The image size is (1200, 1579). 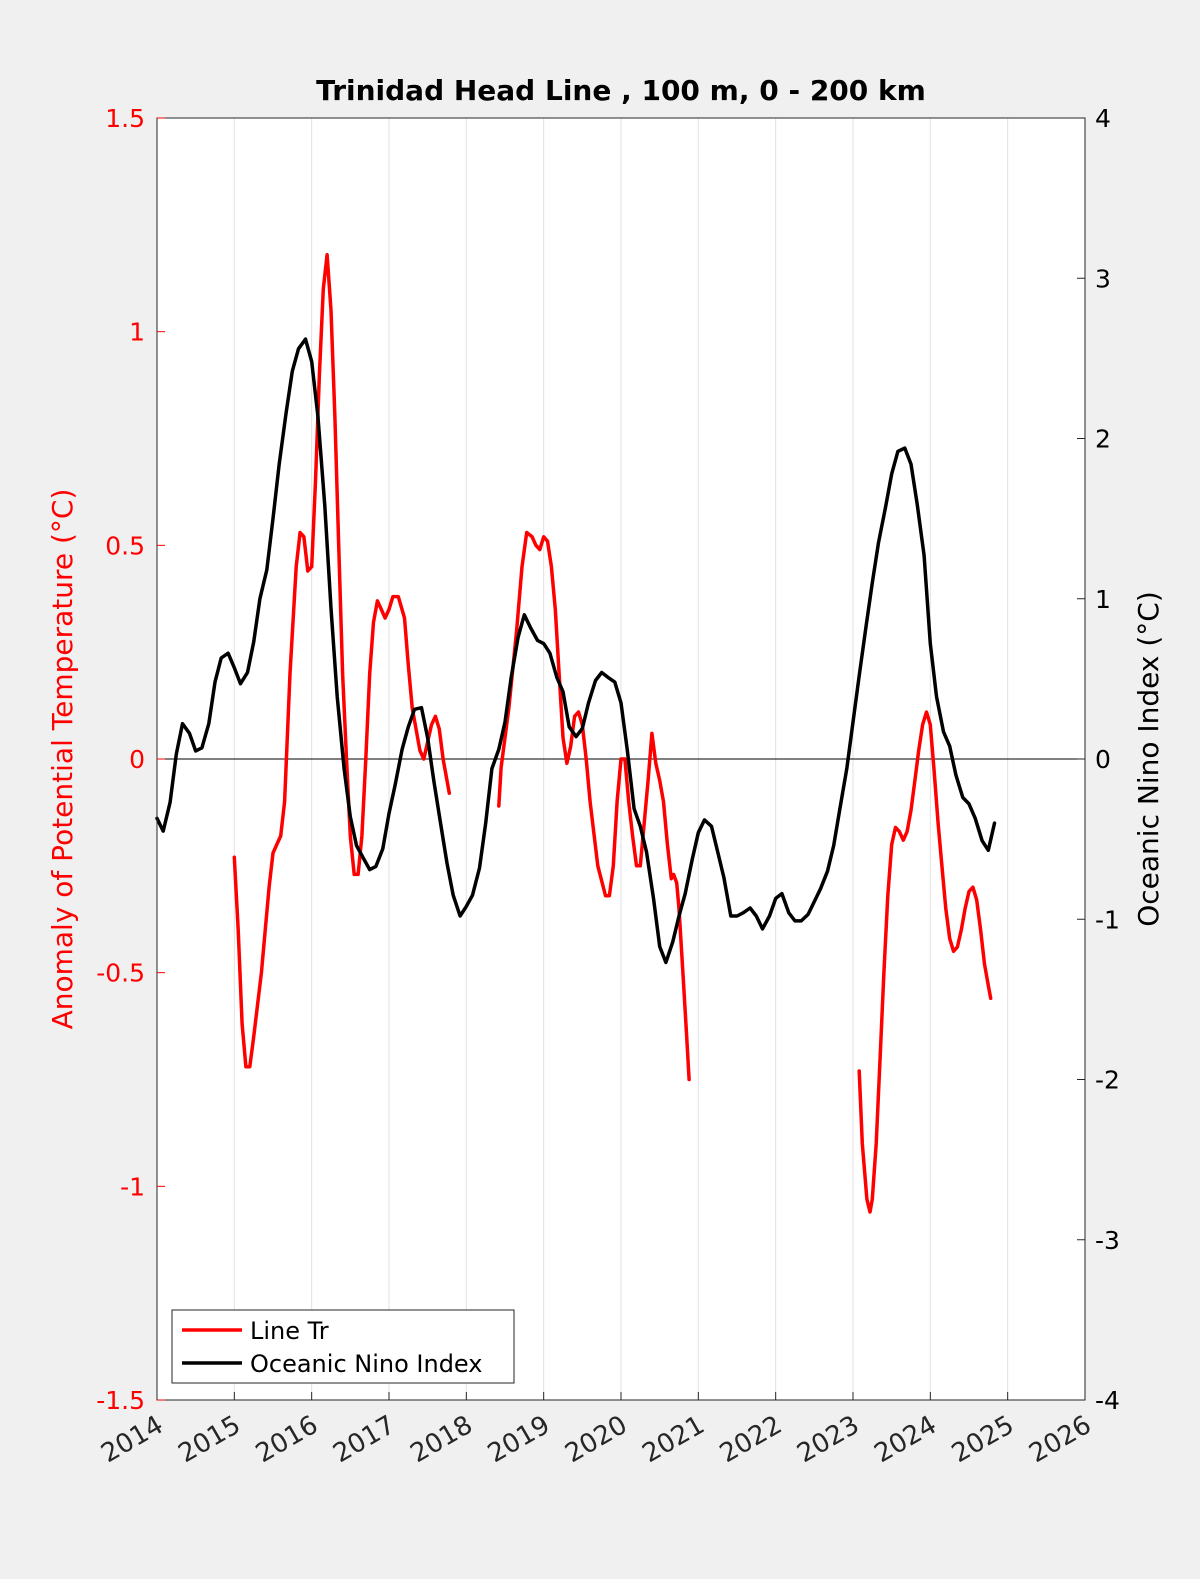 I want to click on right-axis: -4 -3 -2 -1 0 1 2 3 4, so click(x=1098, y=759).